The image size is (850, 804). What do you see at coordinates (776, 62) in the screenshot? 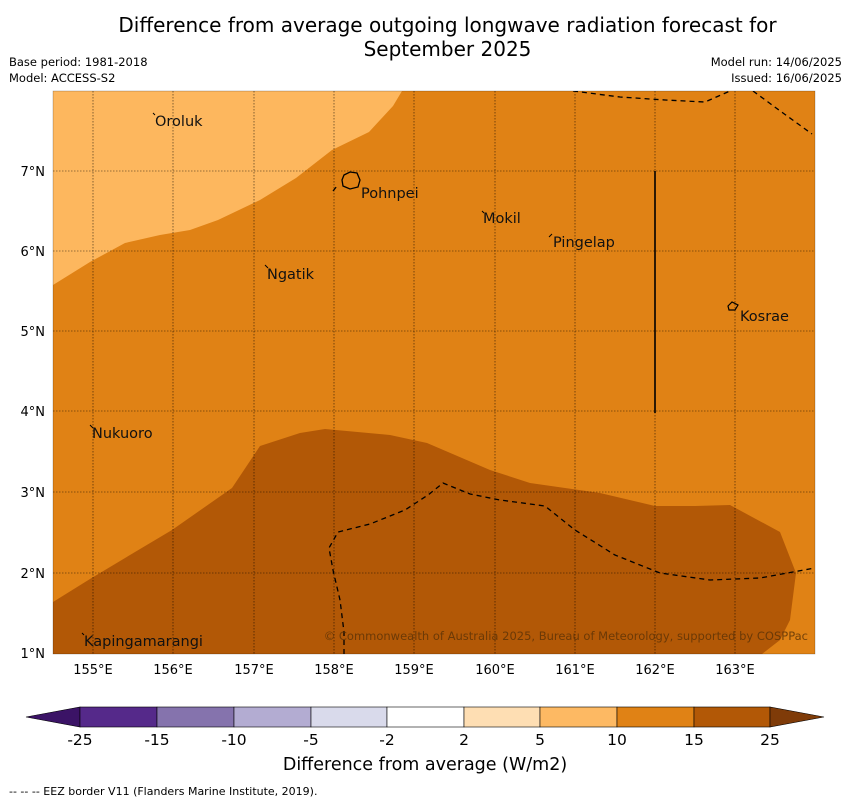
I see `model-run: Model run: 14/06/2025` at bounding box center [776, 62].